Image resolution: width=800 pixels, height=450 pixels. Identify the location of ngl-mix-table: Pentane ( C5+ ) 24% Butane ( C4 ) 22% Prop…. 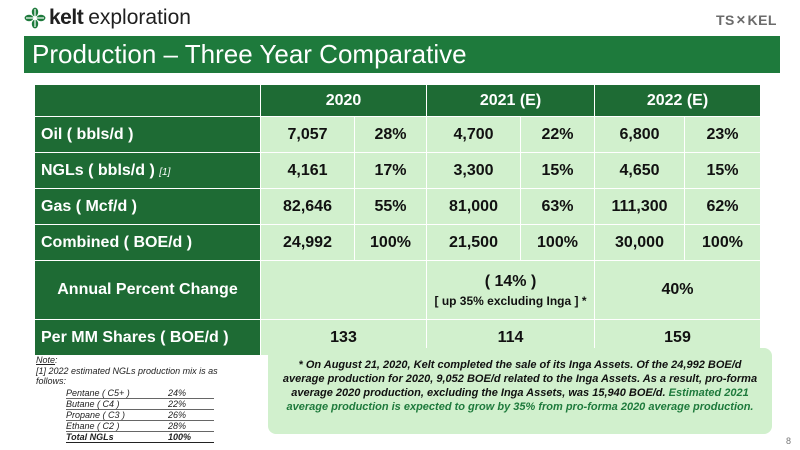
(140, 415).